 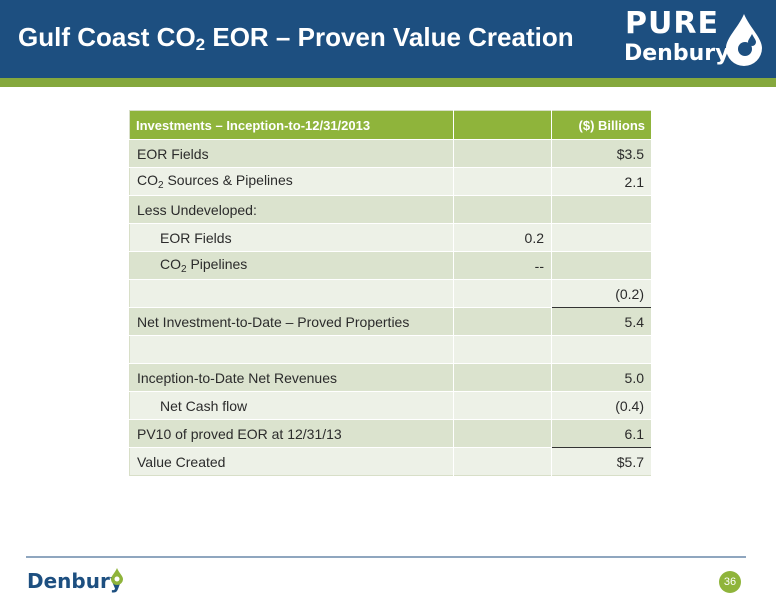 What do you see at coordinates (601, 321) in the screenshot?
I see `row-value: 5.4` at bounding box center [601, 321].